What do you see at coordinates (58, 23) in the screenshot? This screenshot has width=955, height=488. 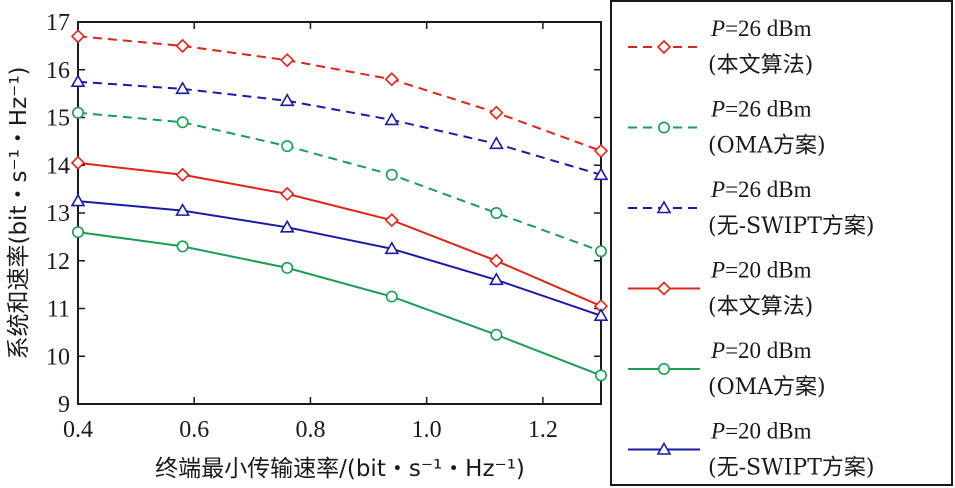 I see `y-tick-label: 17` at bounding box center [58, 23].